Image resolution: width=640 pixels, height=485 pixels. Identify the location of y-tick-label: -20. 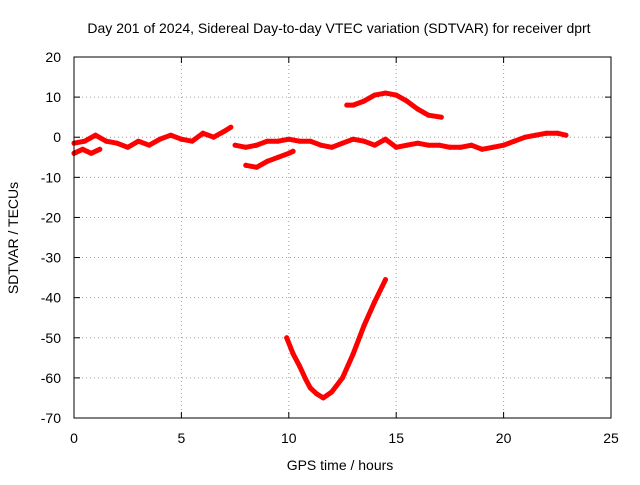
(51, 217).